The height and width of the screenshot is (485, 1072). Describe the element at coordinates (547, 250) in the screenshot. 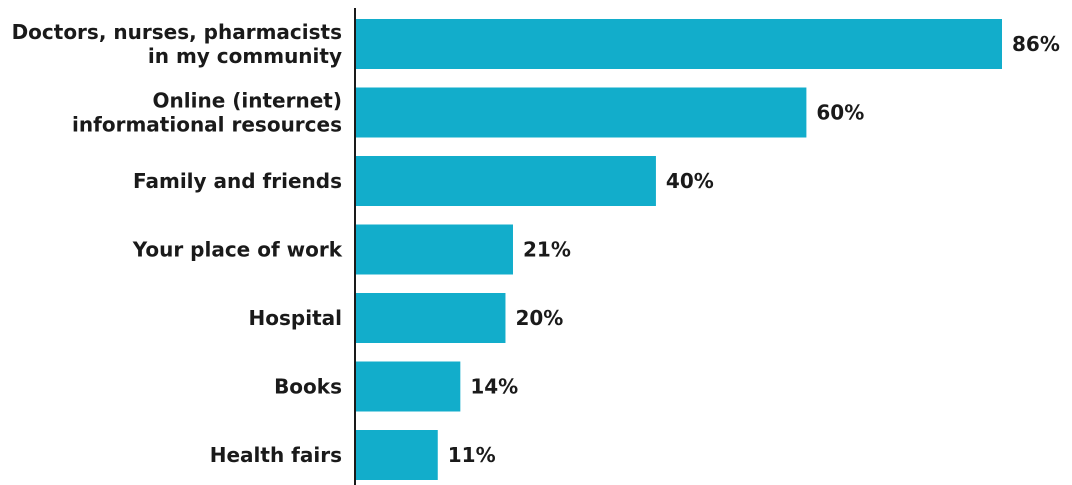

I see `value-label-3: 21%` at that location.